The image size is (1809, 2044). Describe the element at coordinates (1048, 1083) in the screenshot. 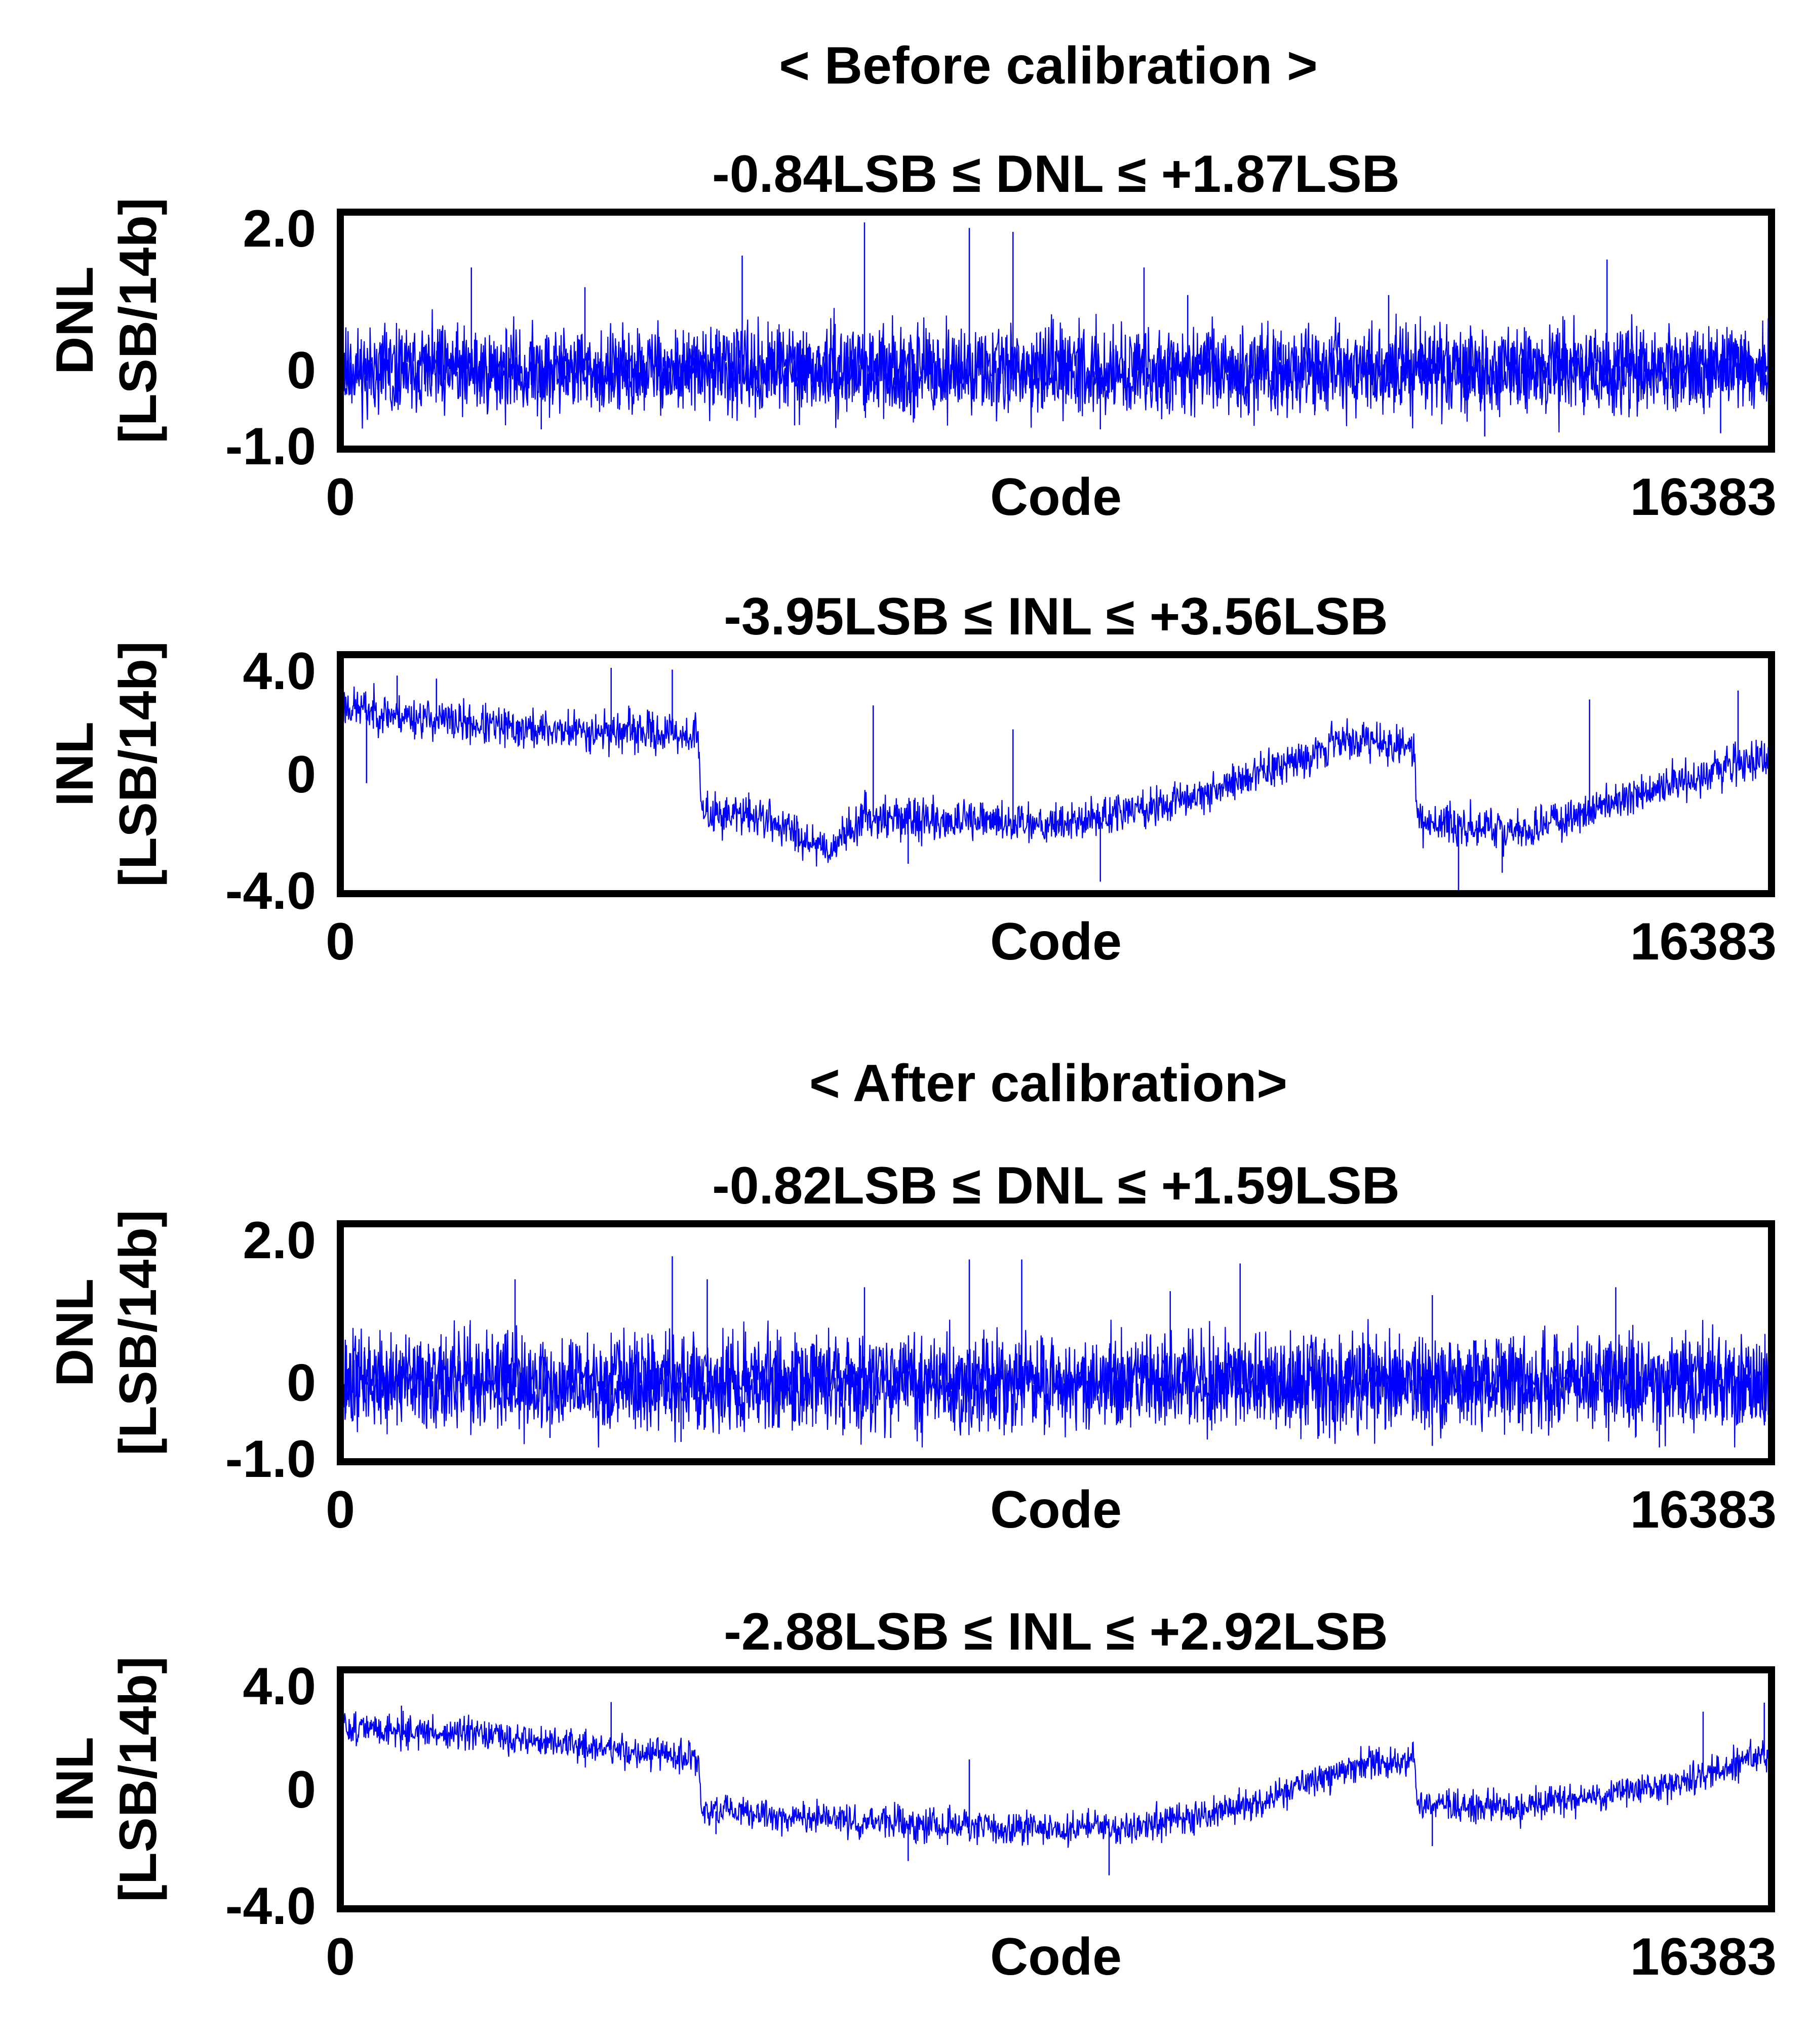

I see `section-heading-after: < After calibration>` at that location.